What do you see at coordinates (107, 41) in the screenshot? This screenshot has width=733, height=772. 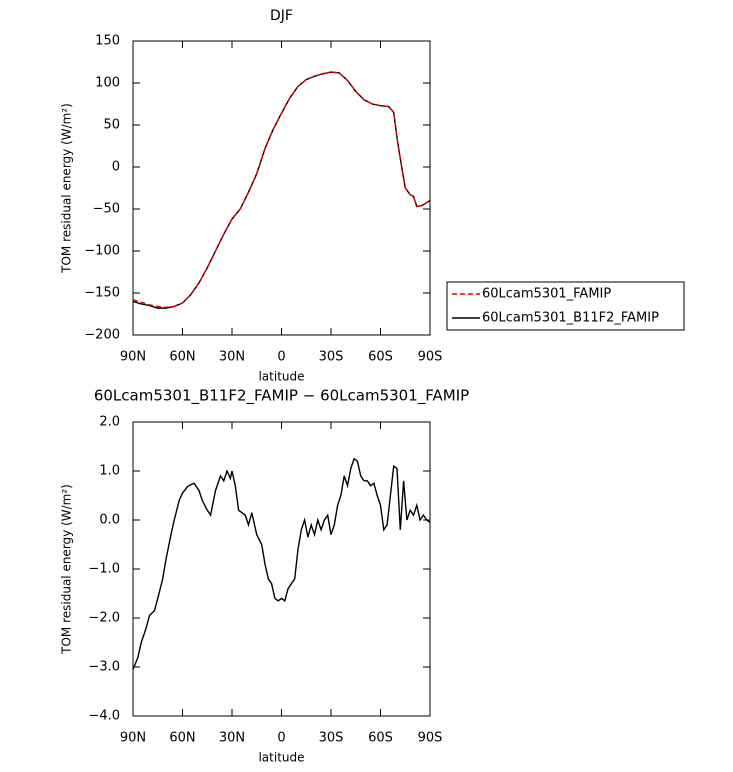 I see `y-tick-label: 150` at bounding box center [107, 41].